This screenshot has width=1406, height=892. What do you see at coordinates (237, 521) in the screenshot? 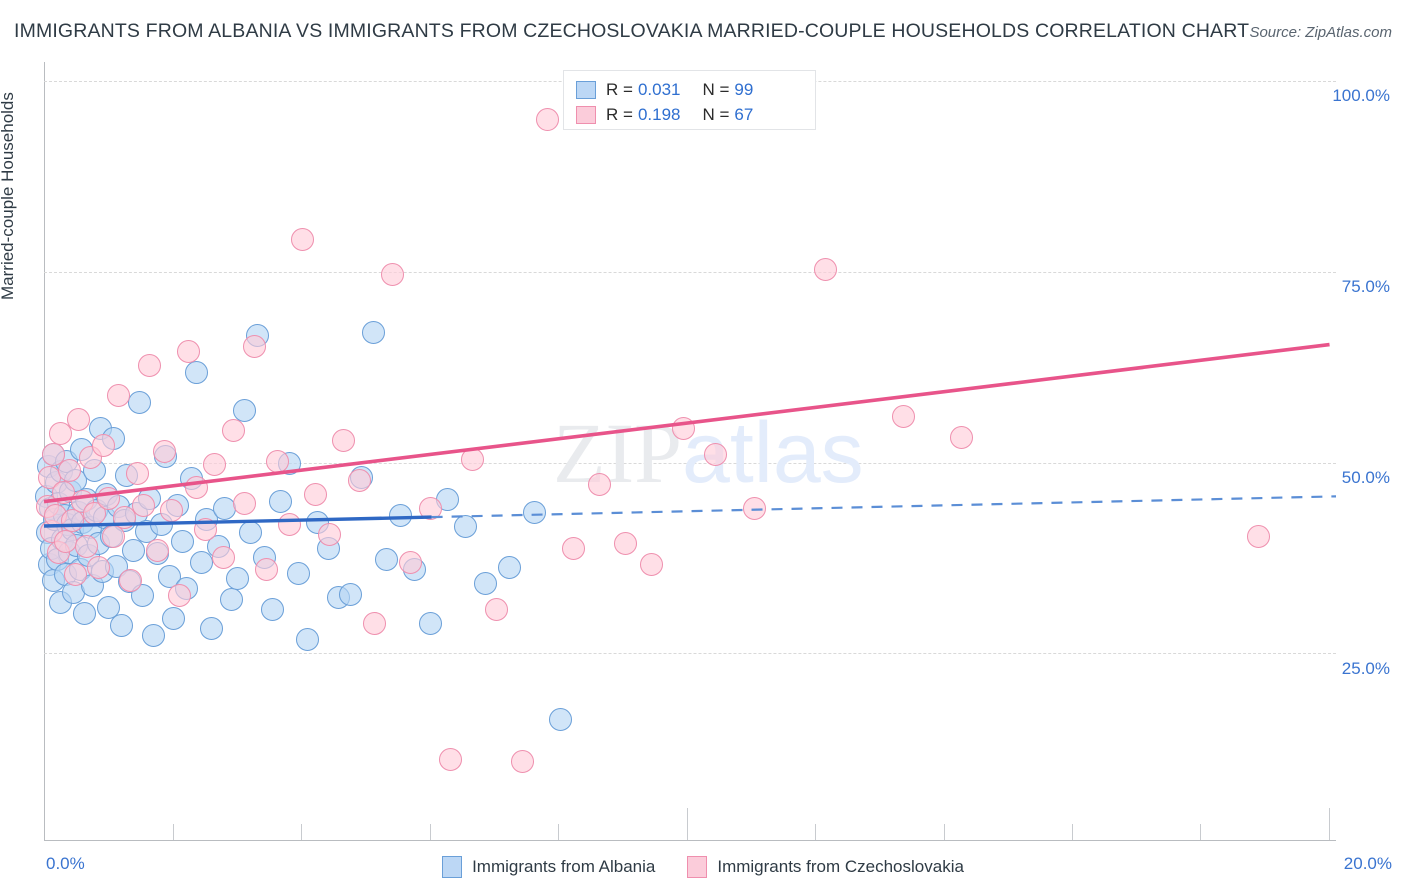
I see `trendline-albania-solid` at bounding box center [237, 521].